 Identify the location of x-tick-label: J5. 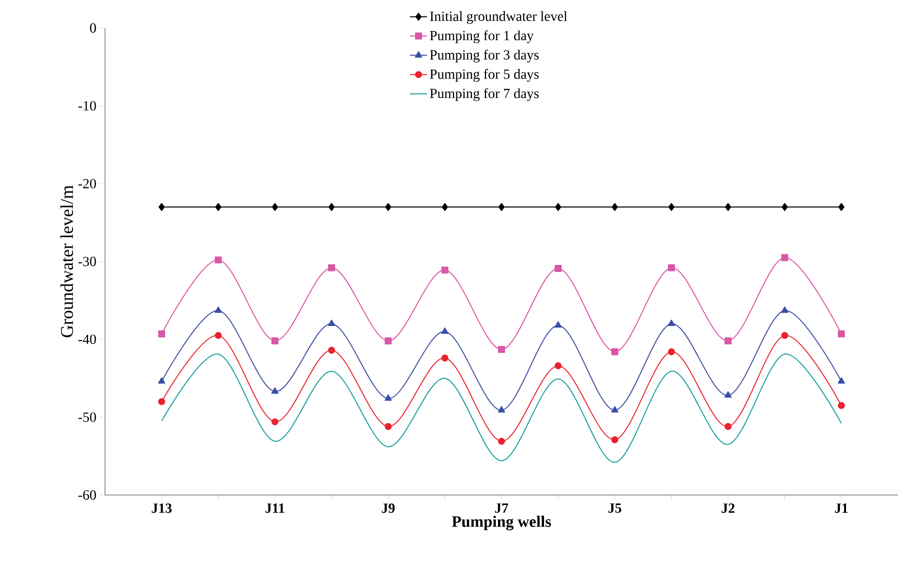
(615, 508).